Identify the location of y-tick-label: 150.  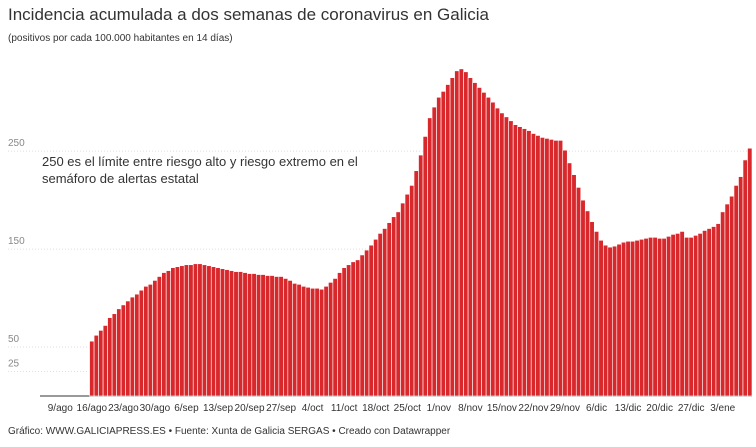
(16, 241).